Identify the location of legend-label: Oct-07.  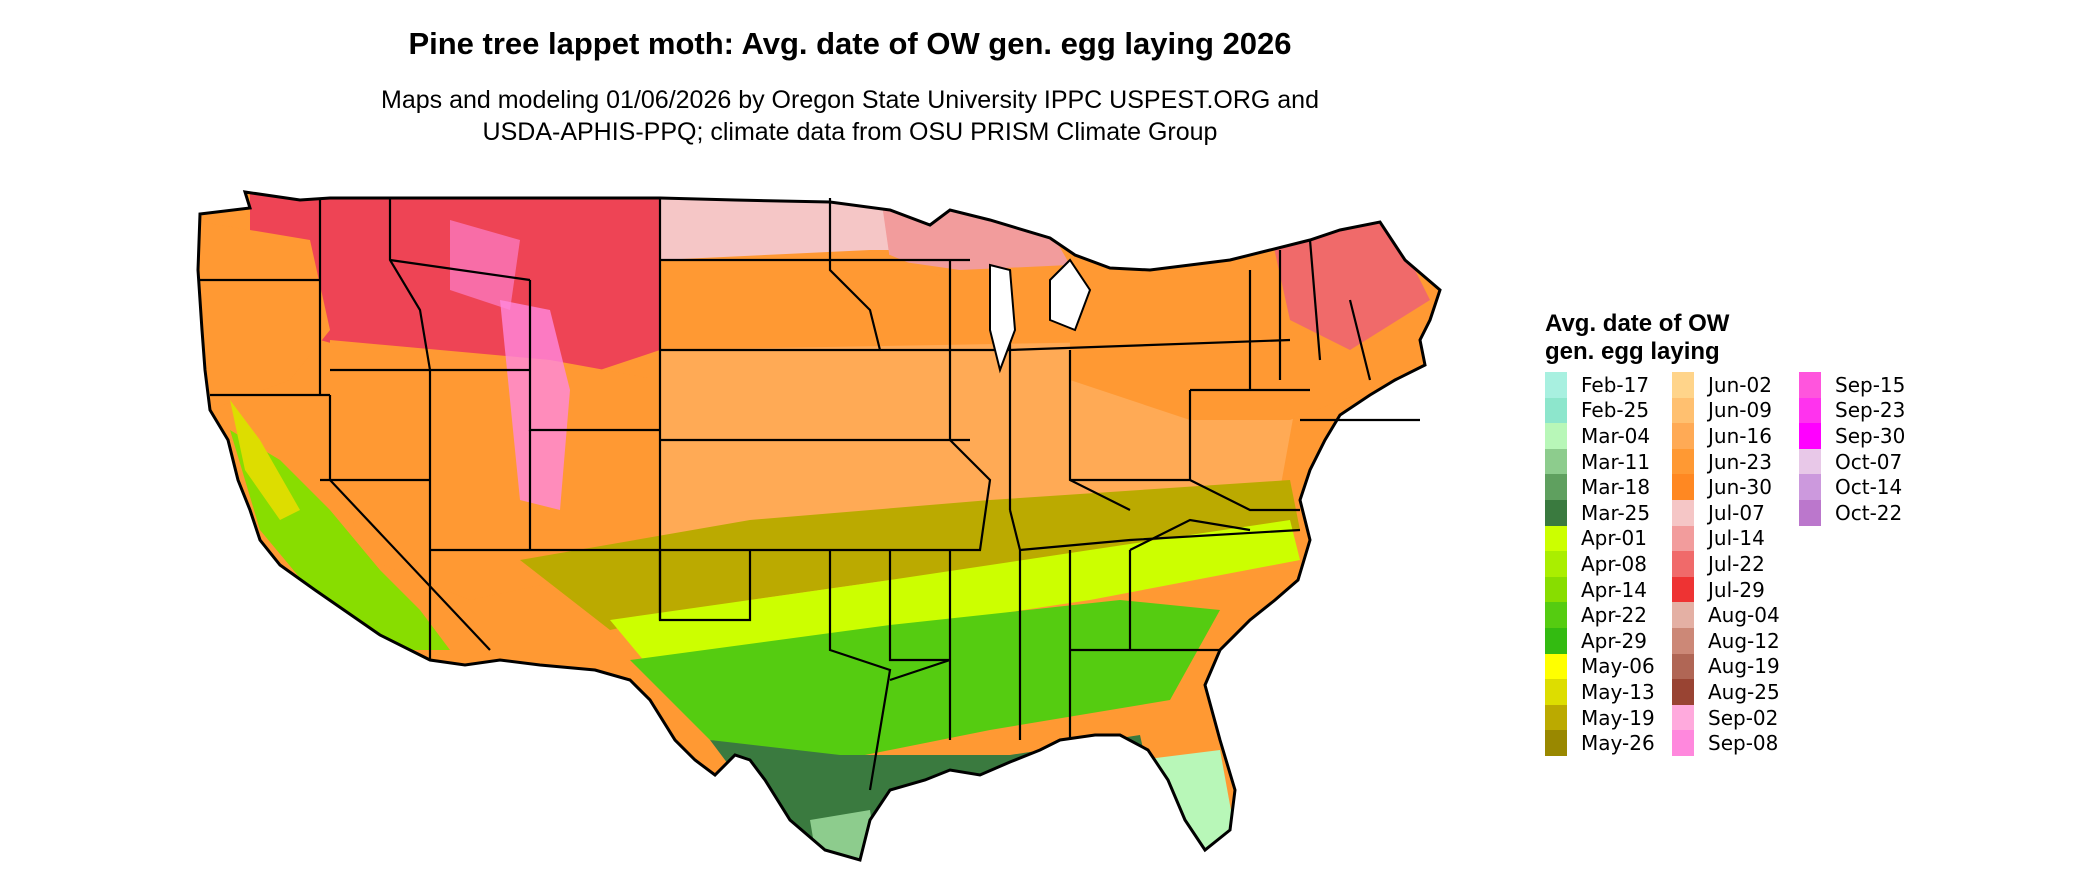
(1869, 461).